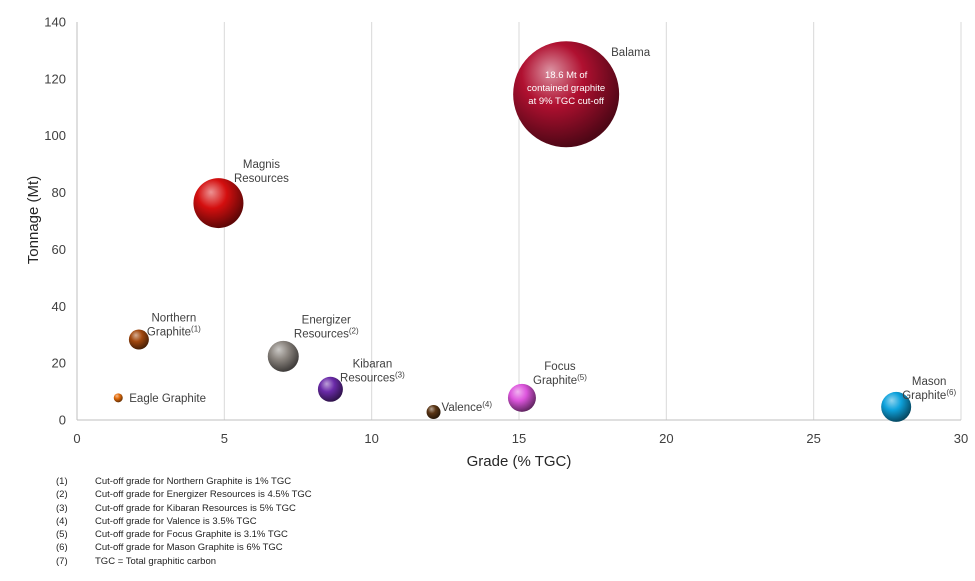  What do you see at coordinates (62, 481) in the screenshot?
I see `footnote-number: (1)` at bounding box center [62, 481].